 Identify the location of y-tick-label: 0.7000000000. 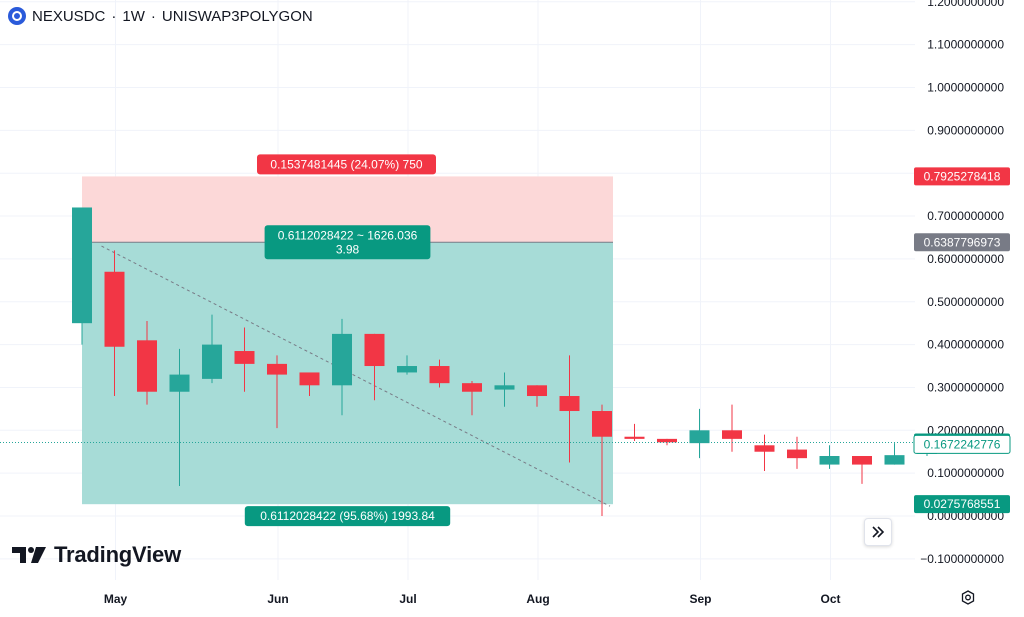
(965, 216).